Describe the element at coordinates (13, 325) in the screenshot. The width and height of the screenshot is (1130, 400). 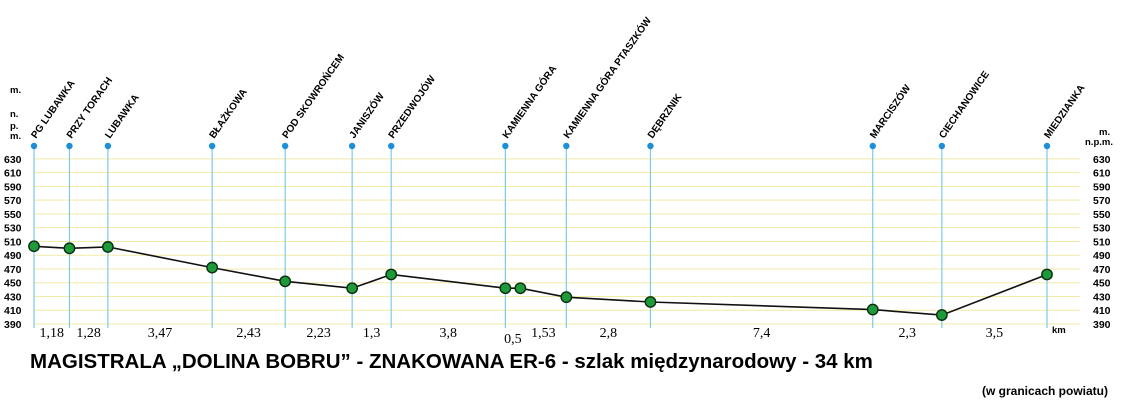
I see `y-tick-label-left: 390` at that location.